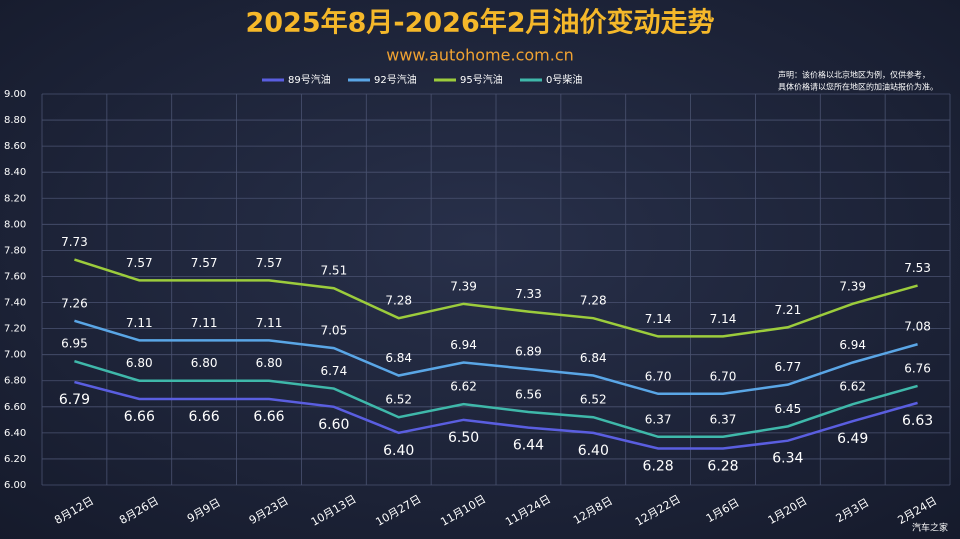 The height and width of the screenshot is (539, 960). Describe the element at coordinates (858, 87) in the screenshot. I see `note: 具体价格请以您所在地区的加油站报价为准。` at that location.